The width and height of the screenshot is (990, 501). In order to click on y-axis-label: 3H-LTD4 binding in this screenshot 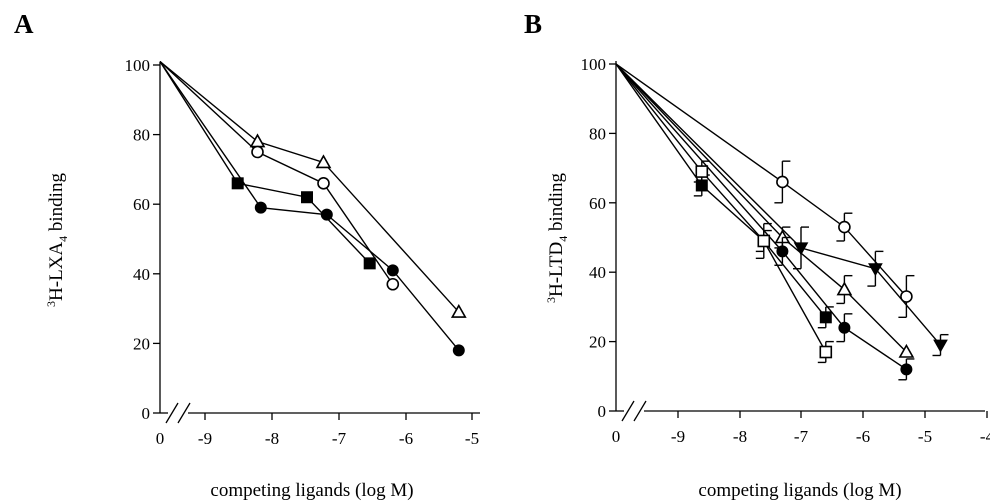, I will do `click(557, 237)`.